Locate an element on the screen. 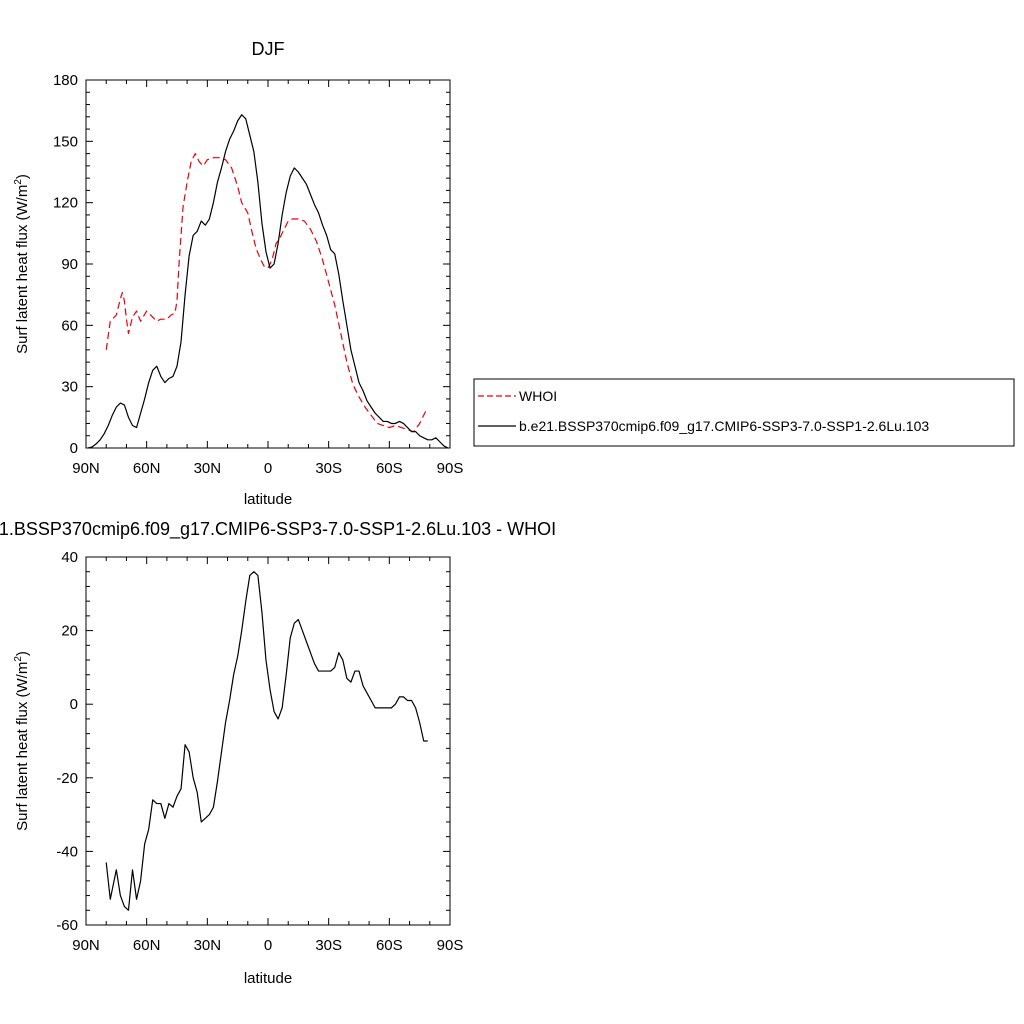 The height and width of the screenshot is (1024, 1024). bottom-x-tick-label: 30N is located at coordinates (208, 945).